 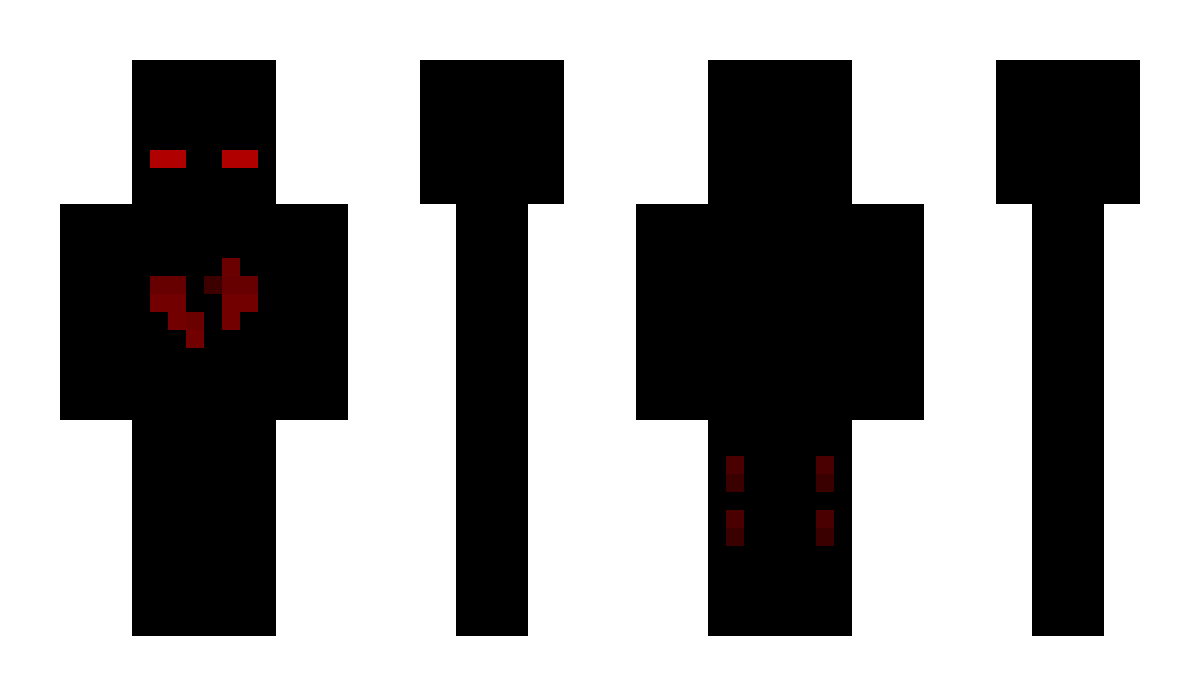 What do you see at coordinates (240, 159) in the screenshot?
I see `eye-right` at bounding box center [240, 159].